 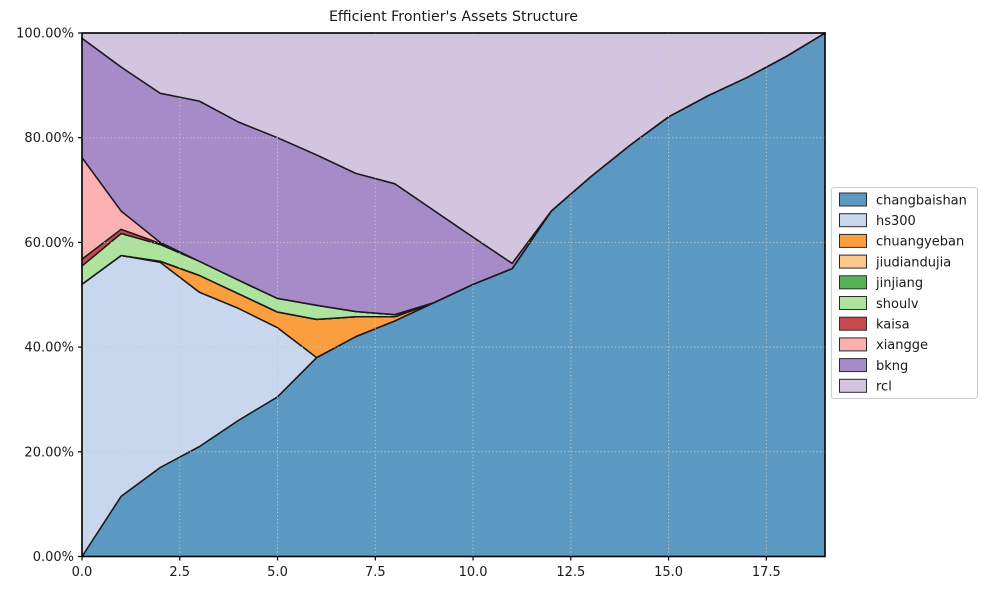 I want to click on legend-swatch-shoulv, so click(x=853, y=303).